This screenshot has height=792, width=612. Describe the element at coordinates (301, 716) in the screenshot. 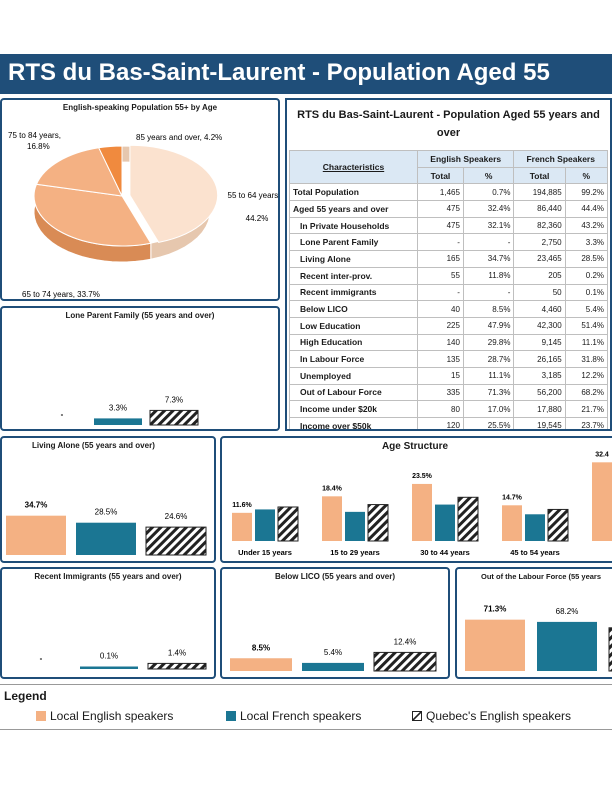

I see `legend-french-label: Local French speakers` at that location.